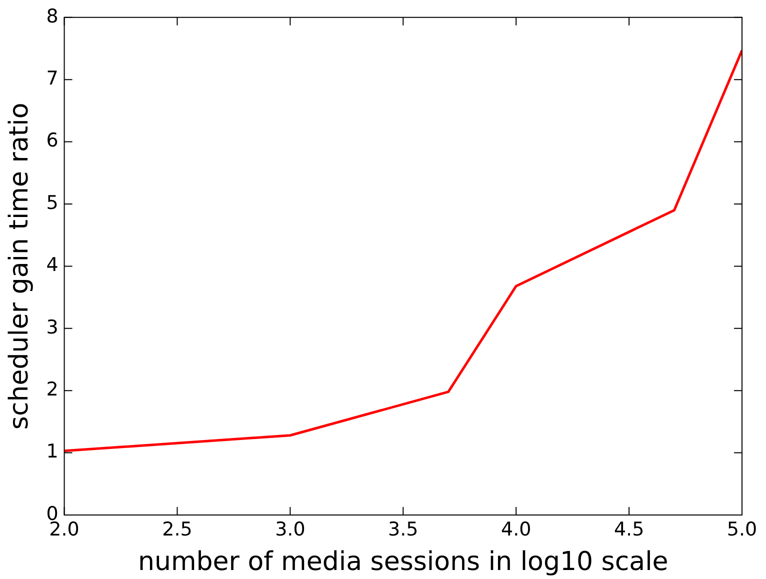 The image size is (766, 579). Describe the element at coordinates (403, 562) in the screenshot. I see `x-axis-title: number of media sessions in log10 scale` at that location.